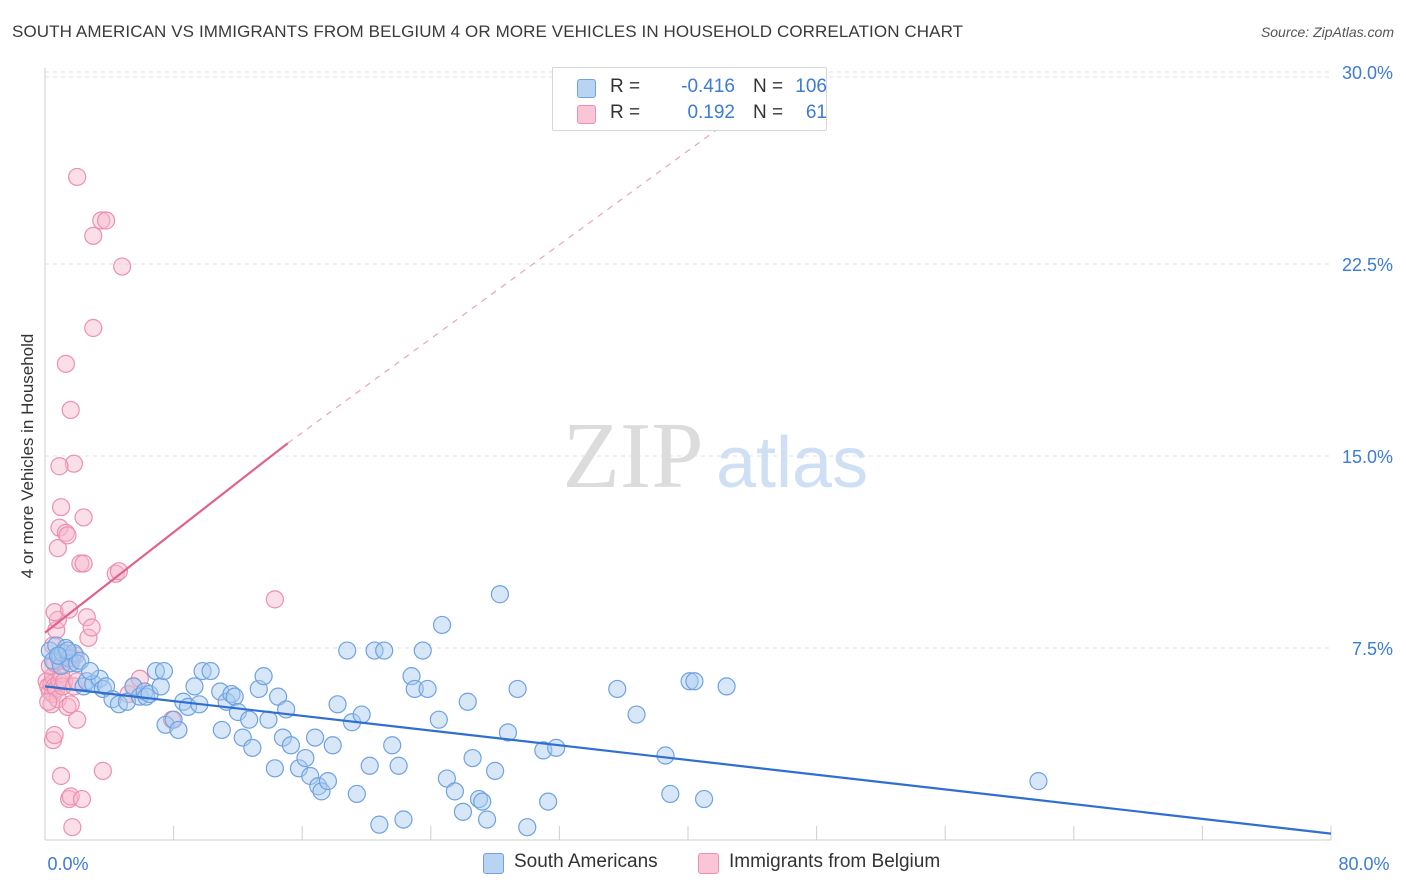  Describe the element at coordinates (1367, 265) in the screenshot. I see `y-tick-label: 22.5%` at that location.